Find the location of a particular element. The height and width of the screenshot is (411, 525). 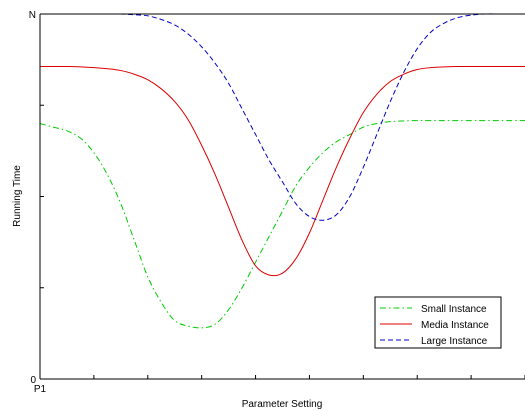

y-axis-label: Running Time is located at coordinates (17, 196).